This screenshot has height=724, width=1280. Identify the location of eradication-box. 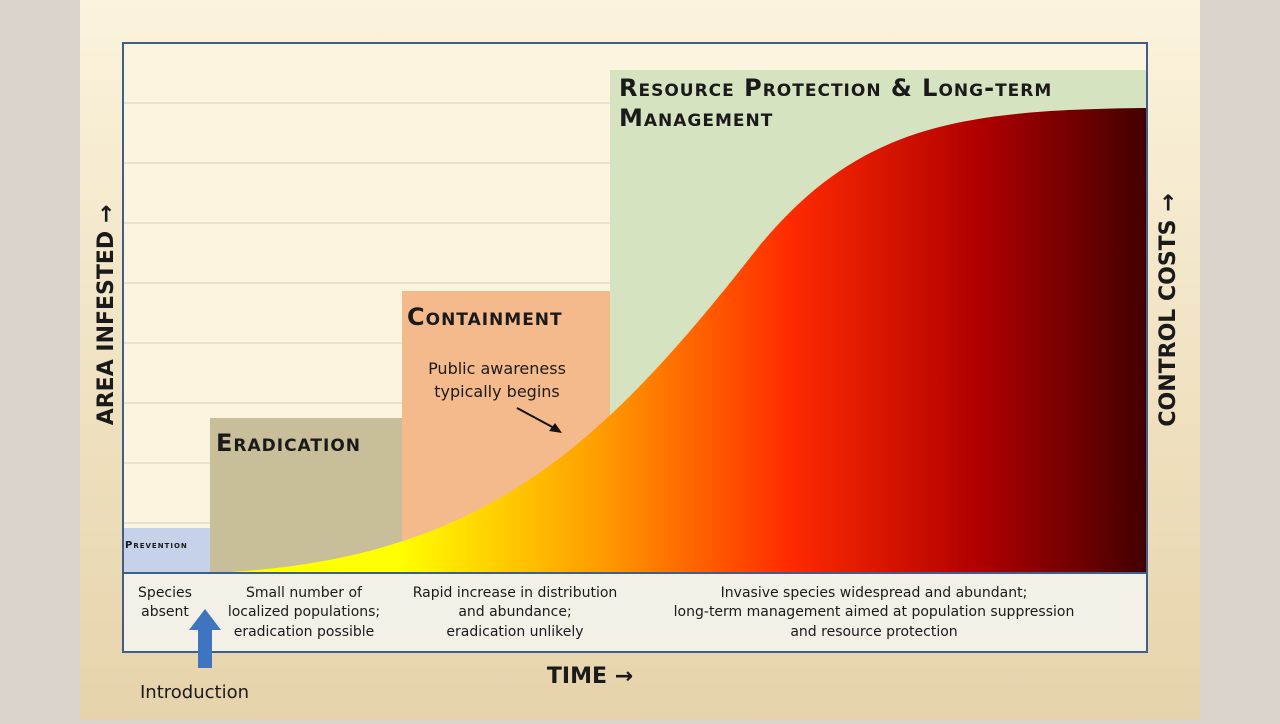
(306, 495).